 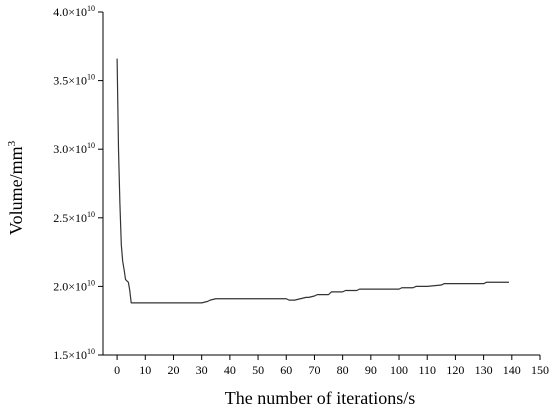 What do you see at coordinates (286, 370) in the screenshot?
I see `x-tick-label: 60` at bounding box center [286, 370].